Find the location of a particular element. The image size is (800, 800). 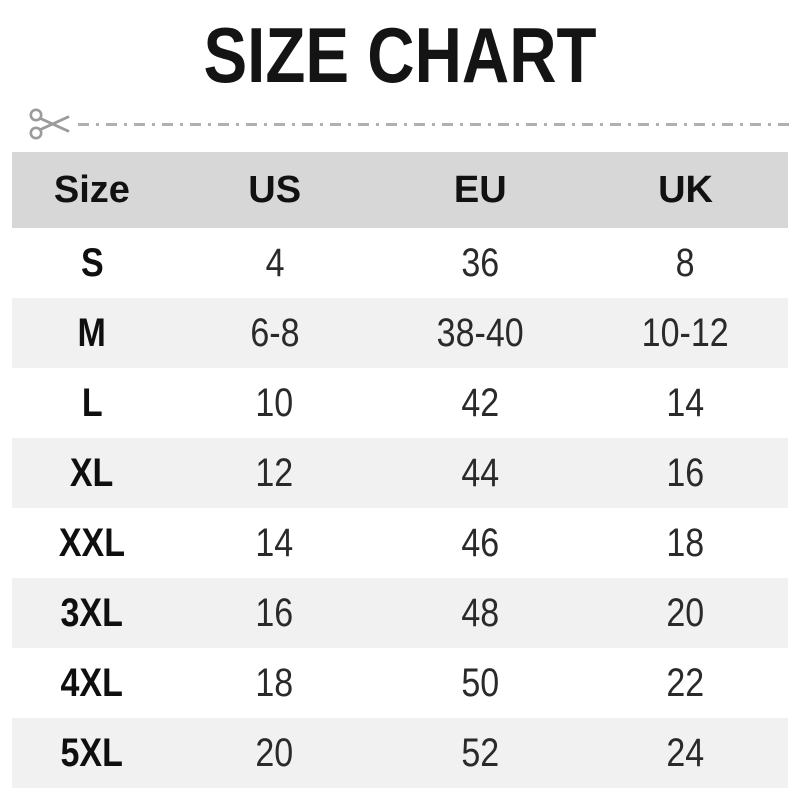

size-value-text: 8 is located at coordinates (686, 262).